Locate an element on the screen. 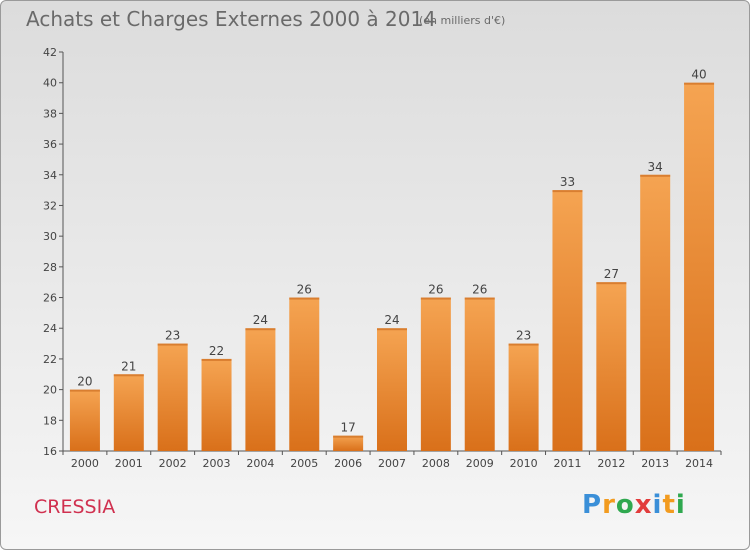 The width and height of the screenshot is (750, 550). x-tick-label: 2010 is located at coordinates (524, 463).